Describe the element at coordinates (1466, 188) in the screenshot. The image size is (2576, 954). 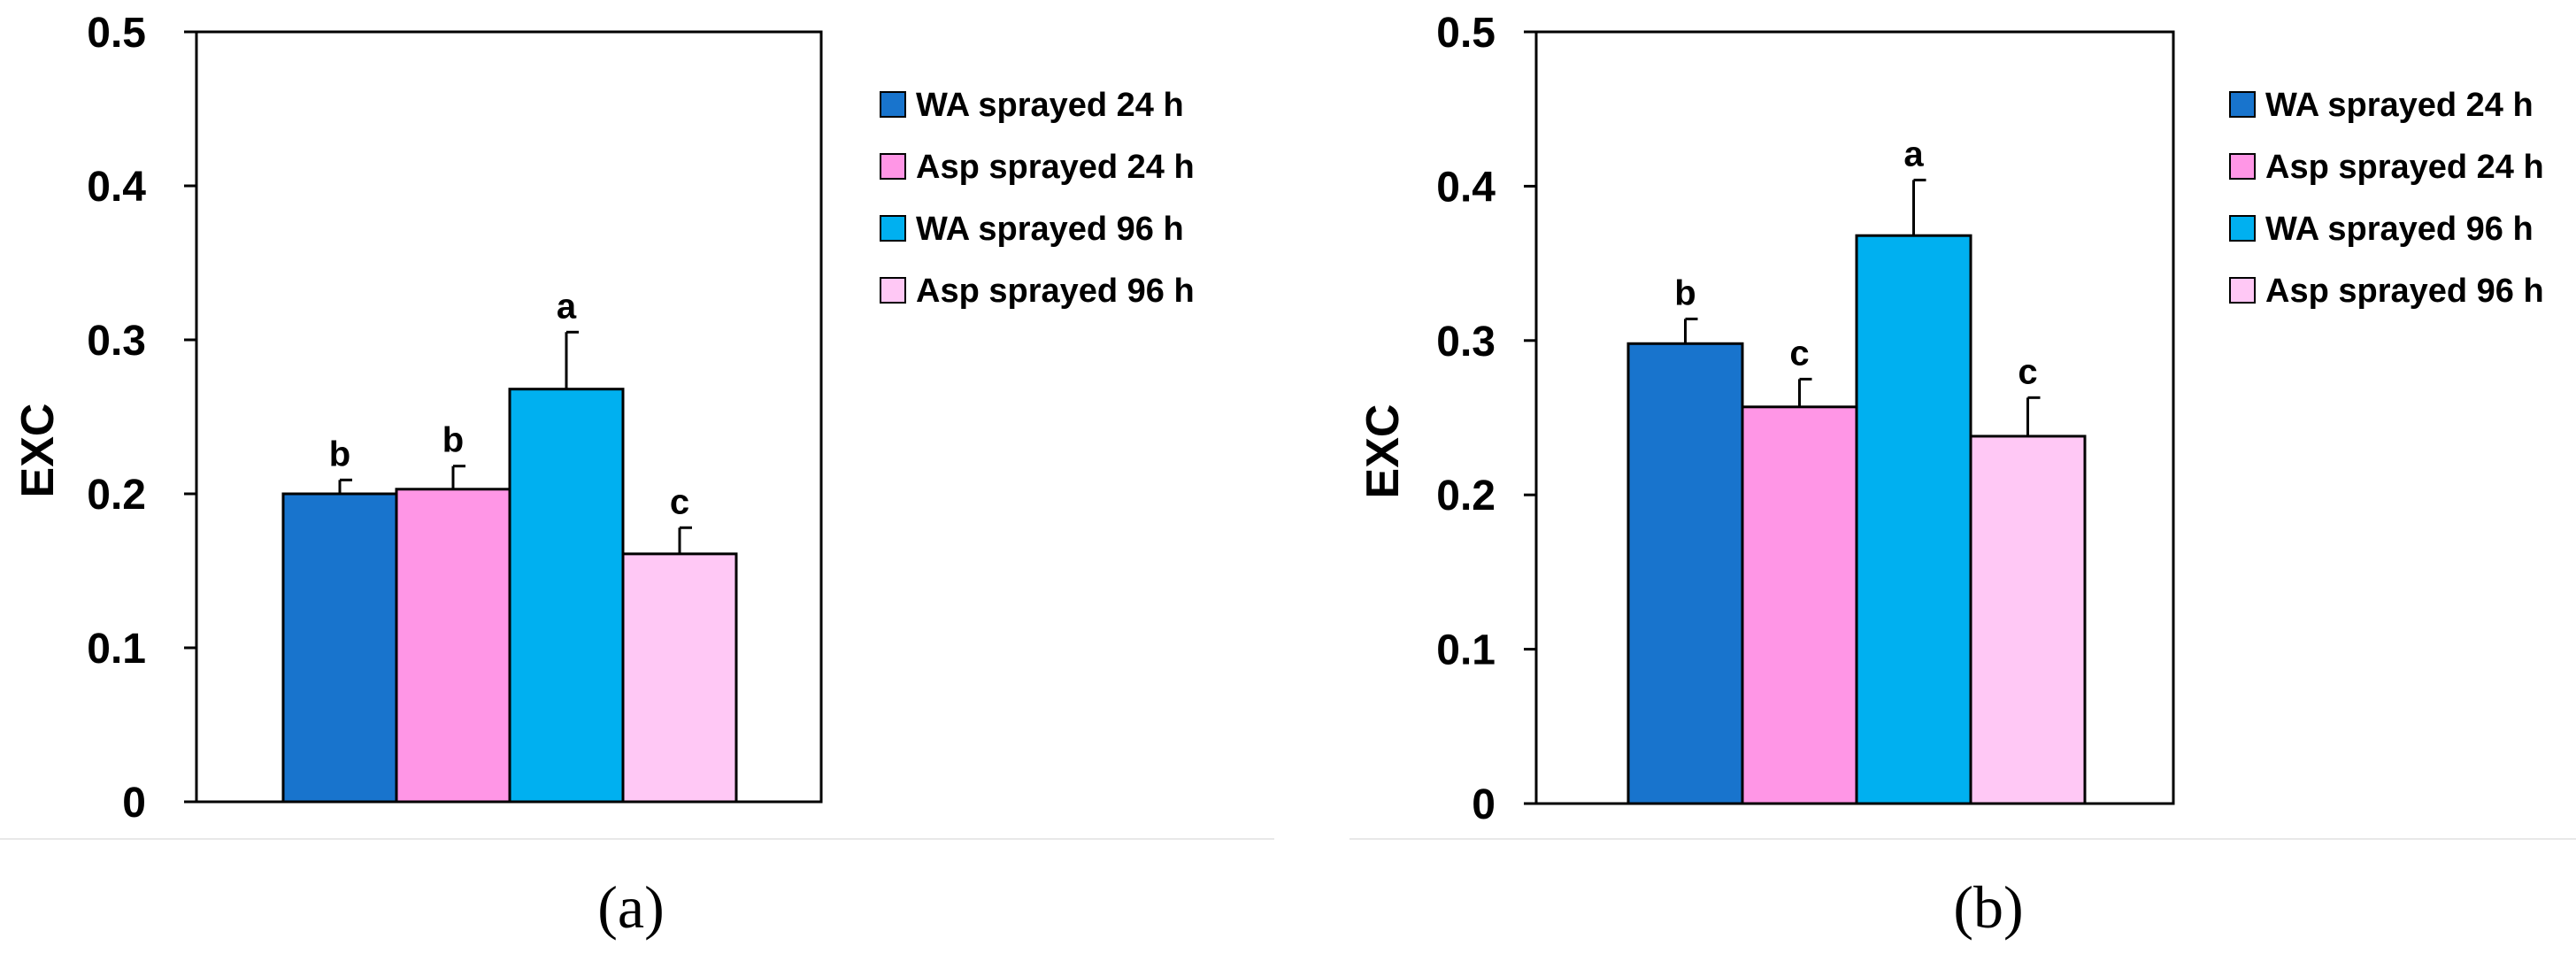
I see `y-tick-label-b: 0.4` at that location.